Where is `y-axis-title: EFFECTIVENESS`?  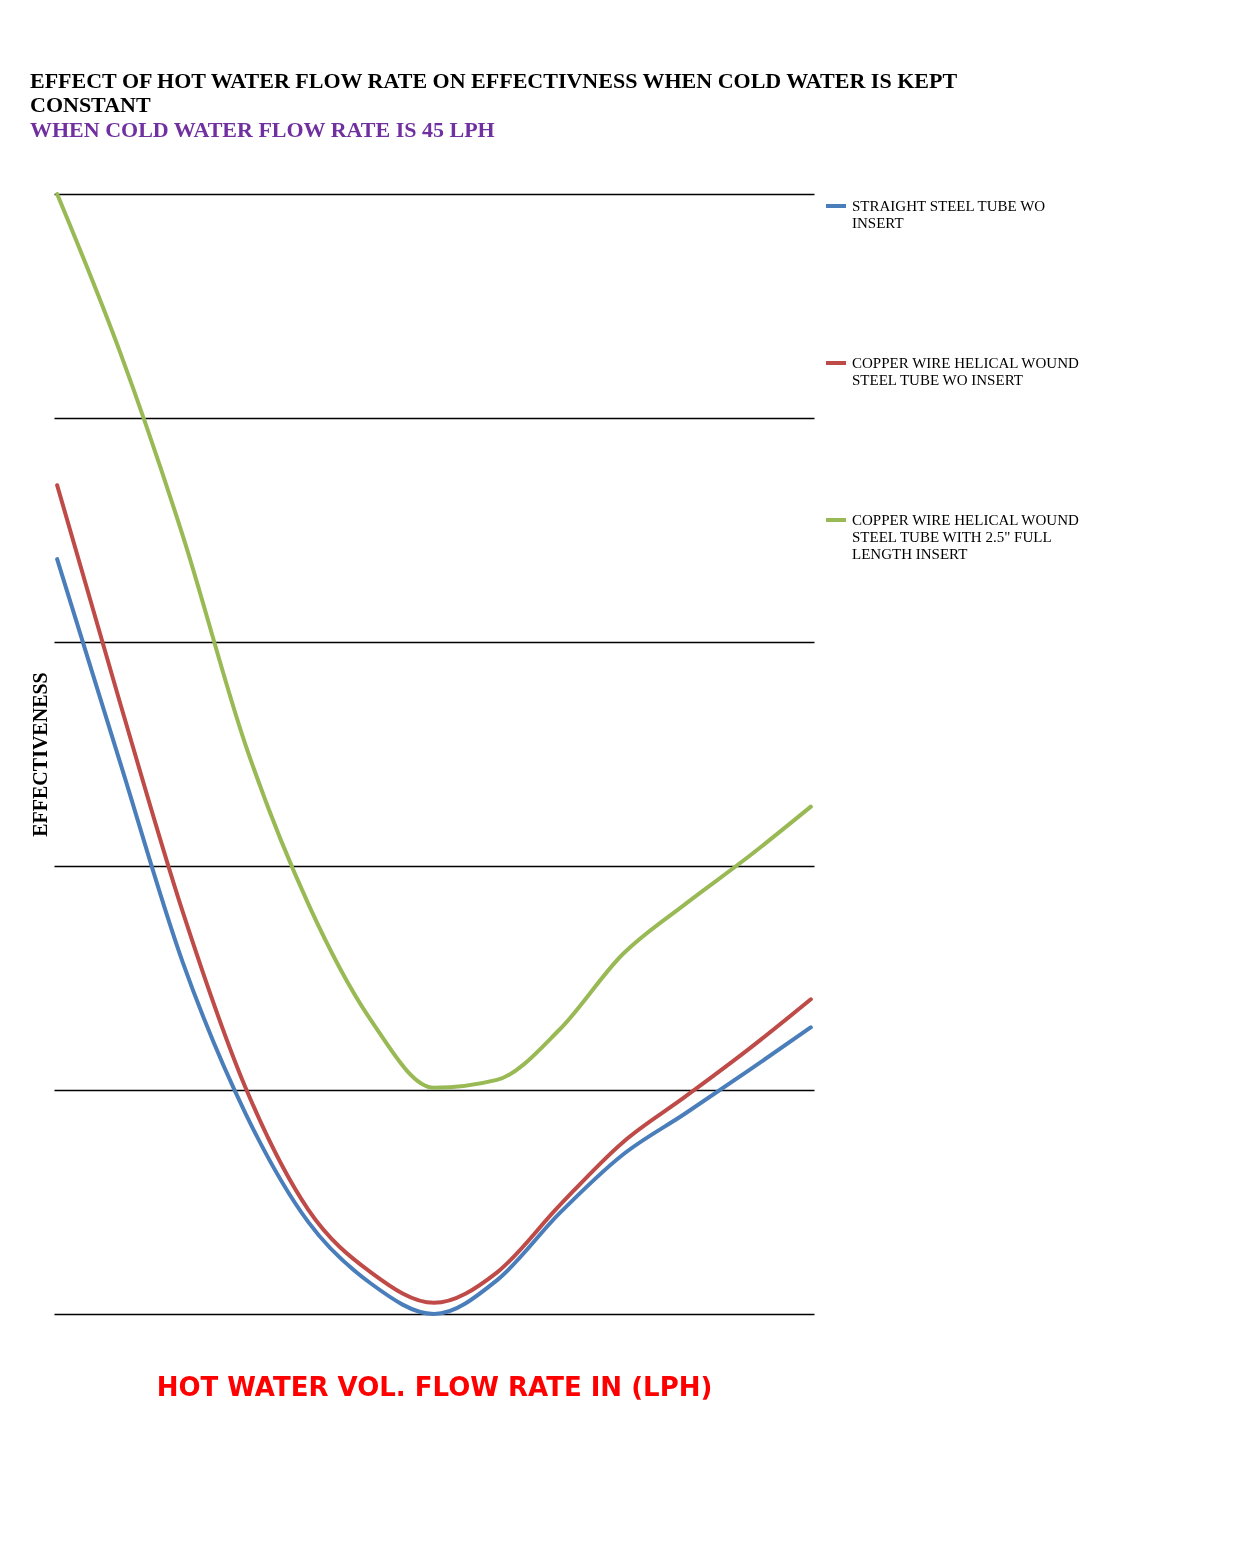
y-axis-title: EFFECTIVENESS is located at coordinates (39, 754).